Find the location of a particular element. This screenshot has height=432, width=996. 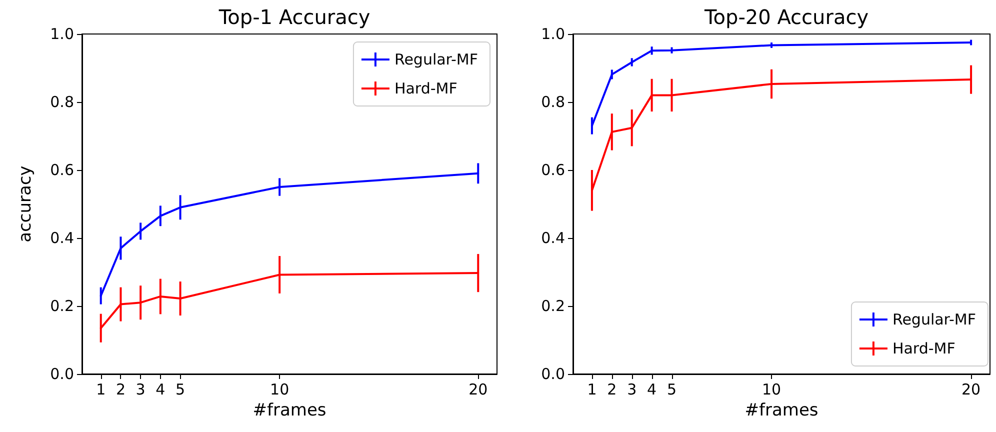

y-axis-title: accuracy is located at coordinates (26, 204).